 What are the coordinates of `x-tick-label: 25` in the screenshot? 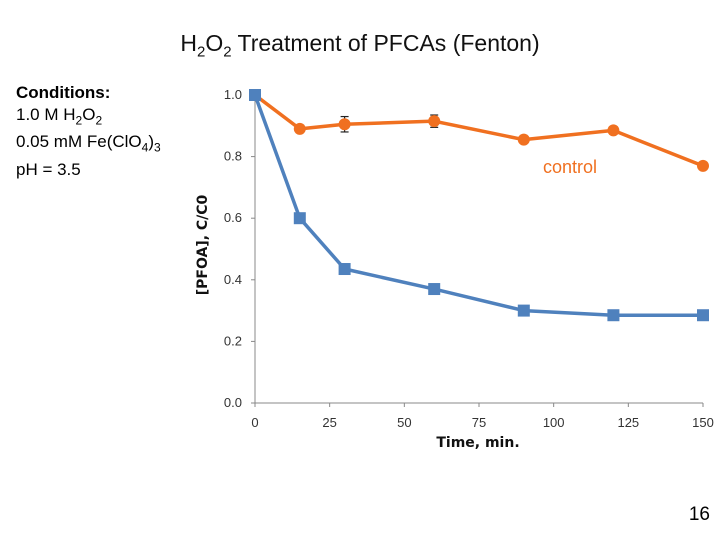 It's located at (329, 422).